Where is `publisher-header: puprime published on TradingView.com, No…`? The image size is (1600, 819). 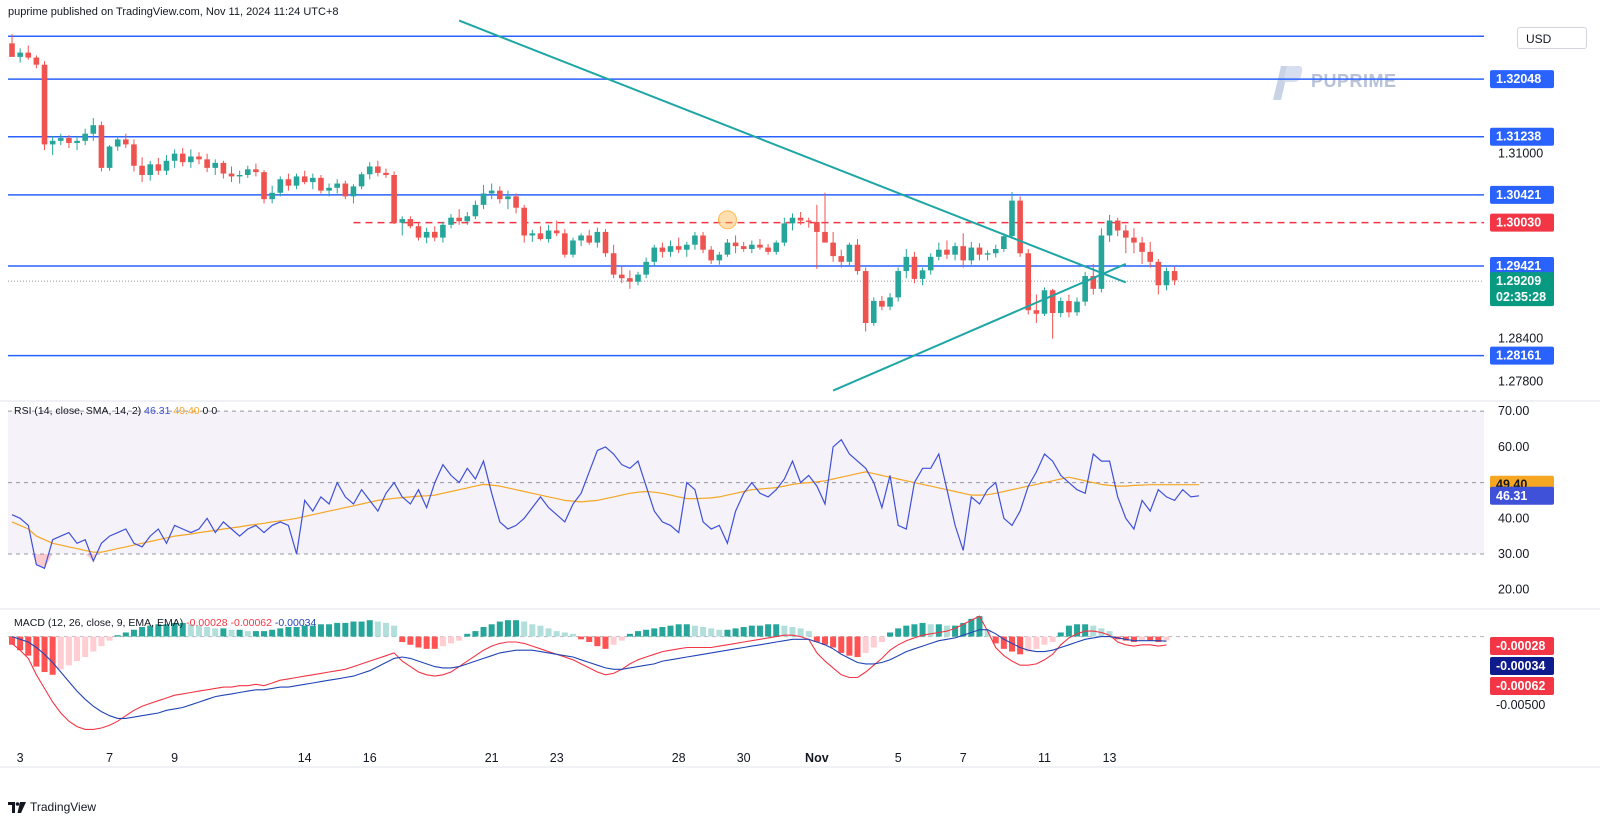
publisher-header: puprime published on TradingView.com, No… is located at coordinates (173, 12).